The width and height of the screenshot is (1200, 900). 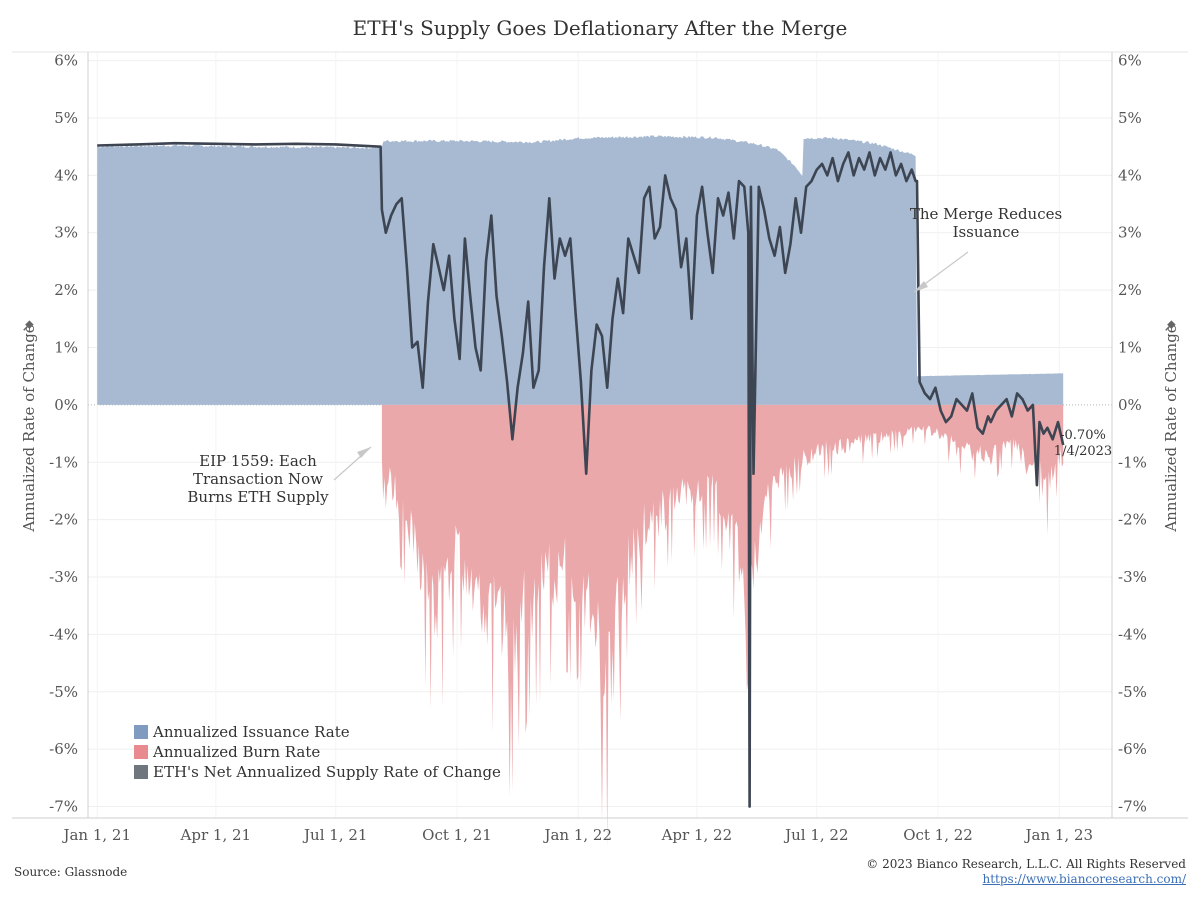 I want to click on y-tick-label-left: -4%, so click(x=63, y=634).